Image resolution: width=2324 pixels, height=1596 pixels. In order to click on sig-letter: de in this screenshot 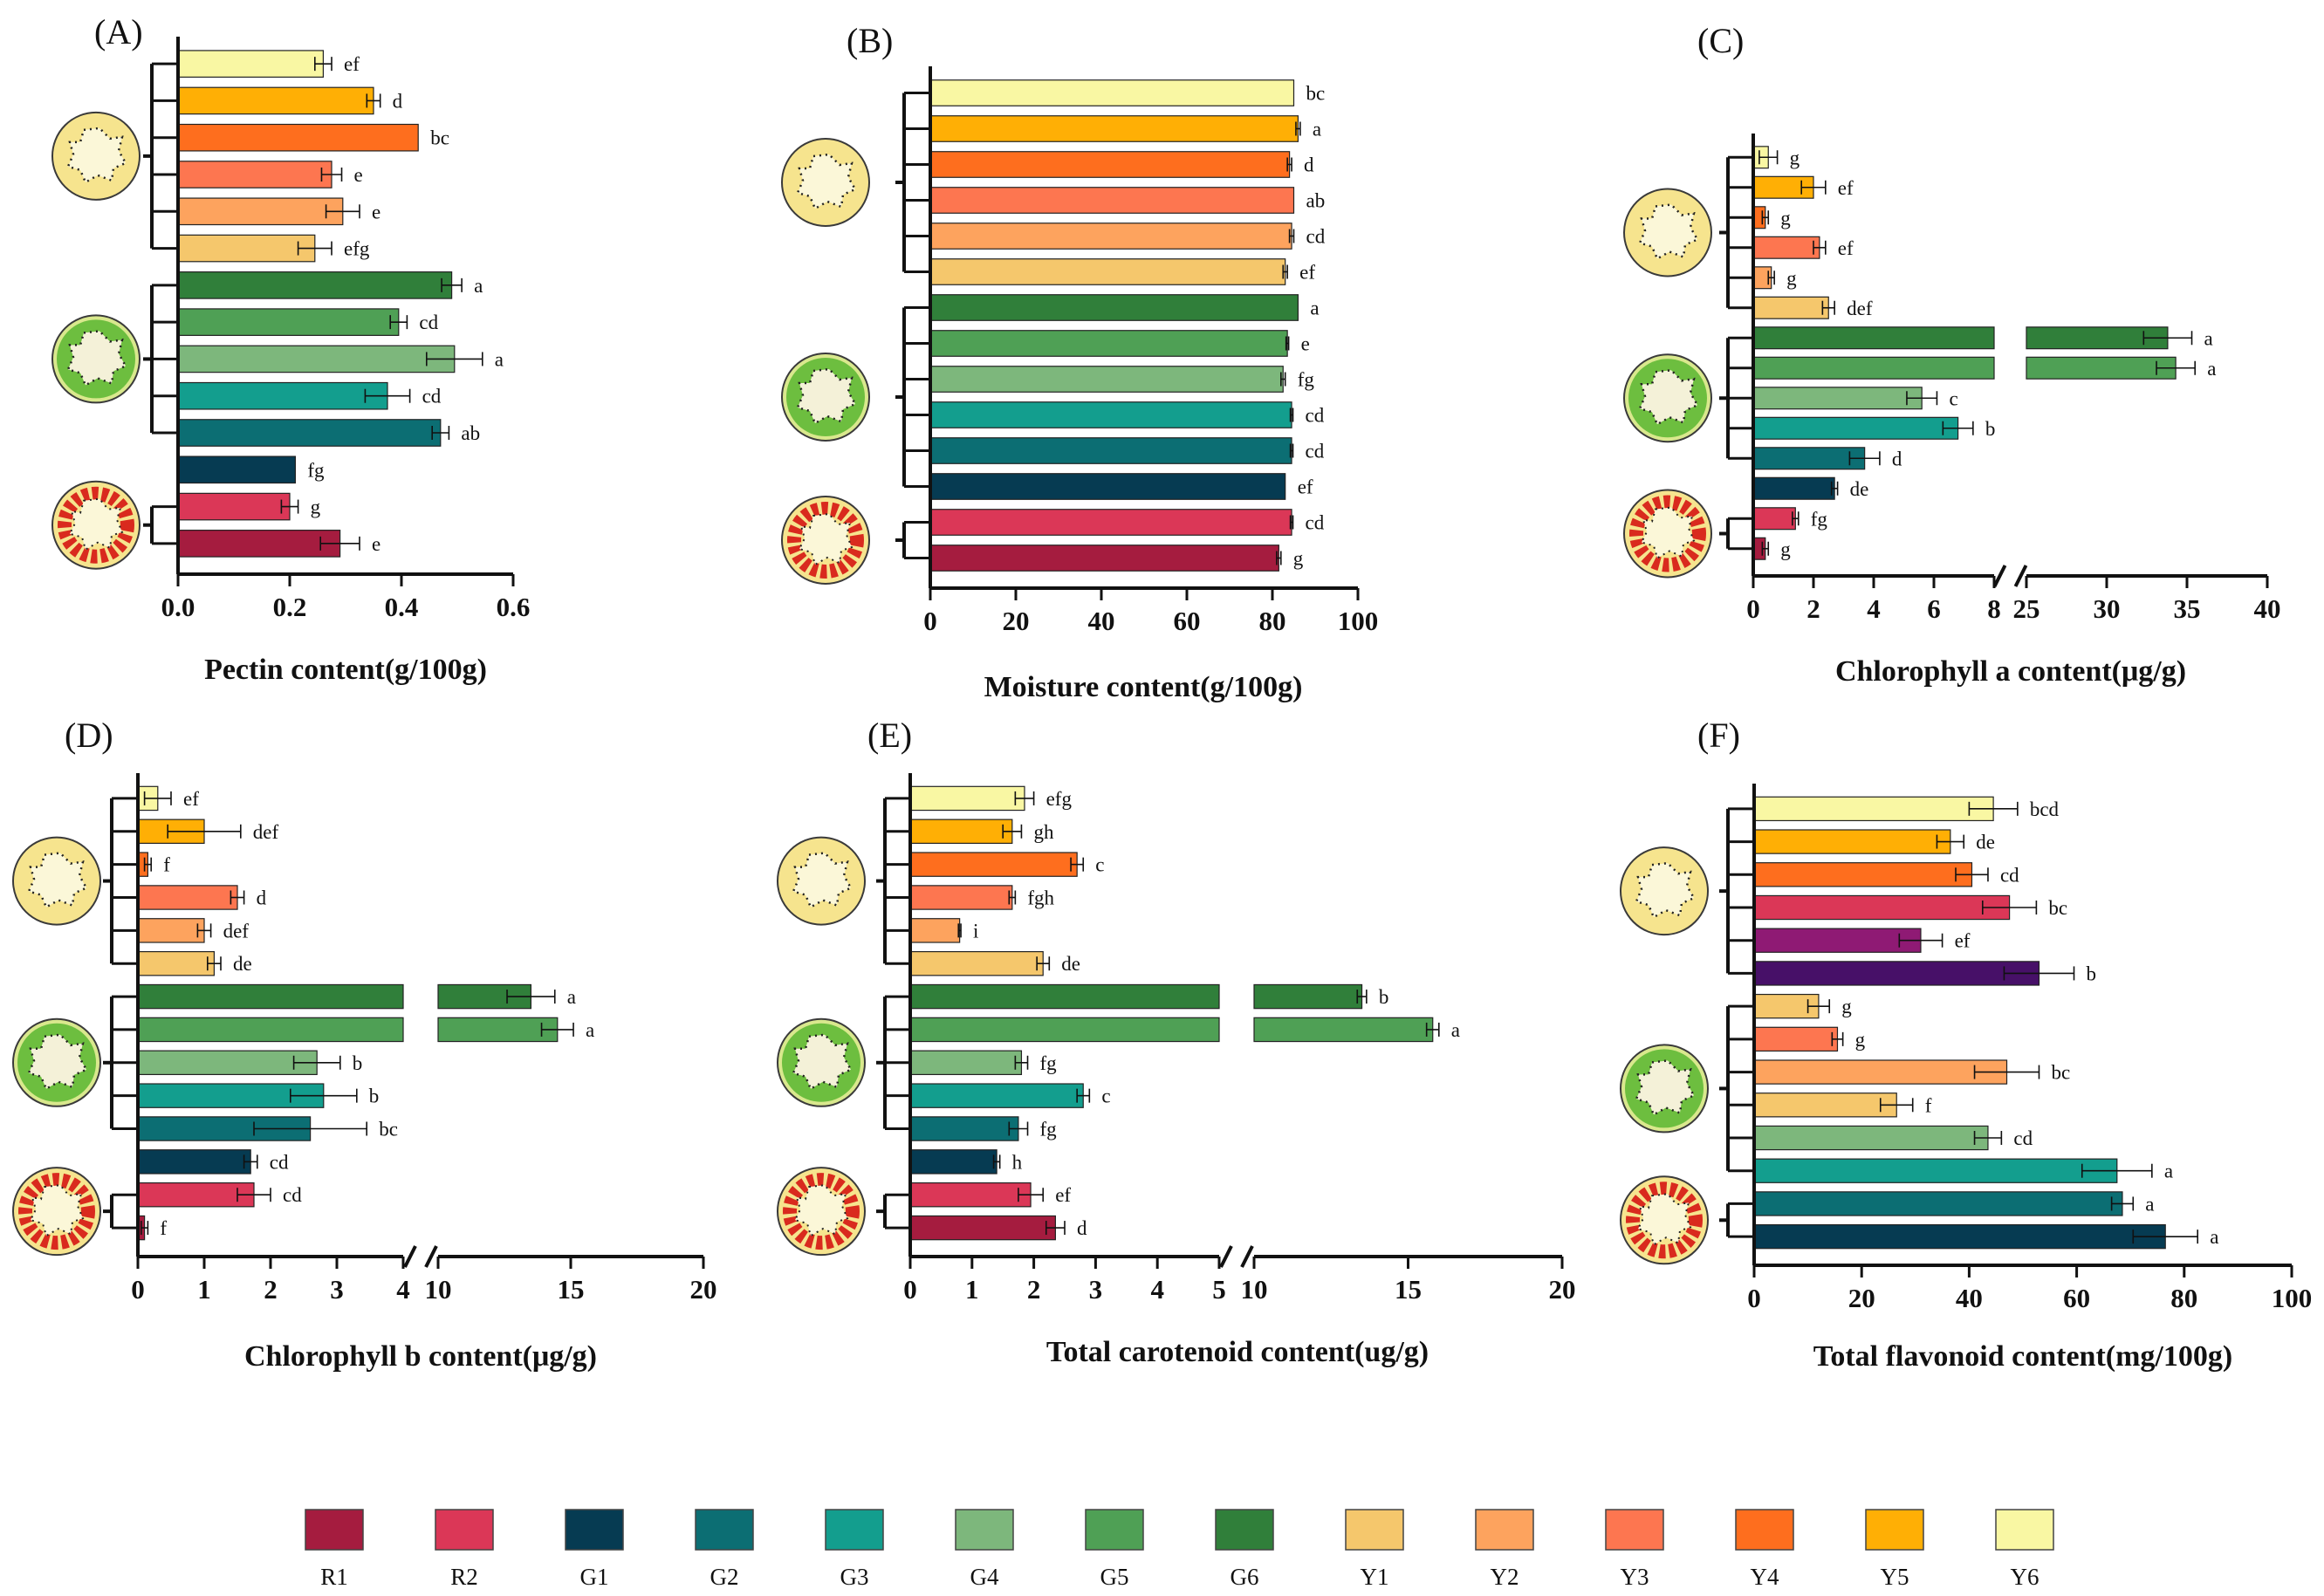, I will do `click(1985, 843)`.